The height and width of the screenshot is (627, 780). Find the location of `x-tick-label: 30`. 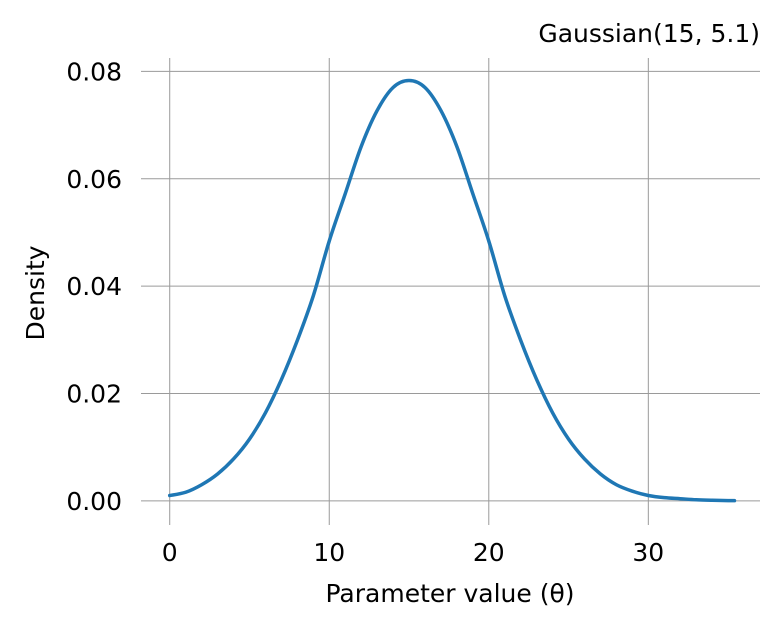

x-tick-label: 30 is located at coordinates (648, 552).